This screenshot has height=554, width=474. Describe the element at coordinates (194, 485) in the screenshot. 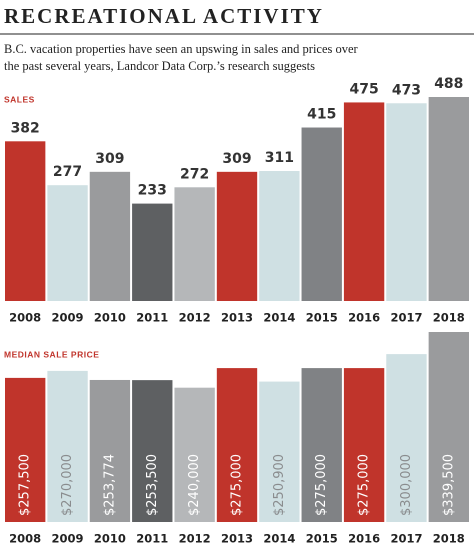

I see `value-label: $240,000` at that location.